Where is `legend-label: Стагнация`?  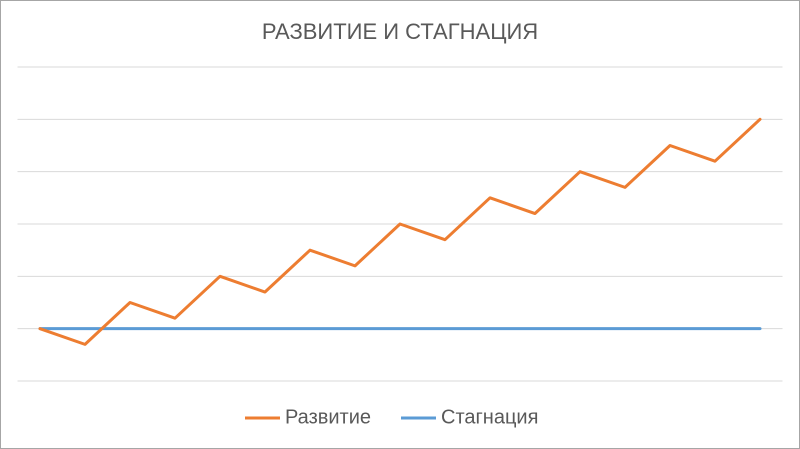
legend-label: Стагнация is located at coordinates (489, 417).